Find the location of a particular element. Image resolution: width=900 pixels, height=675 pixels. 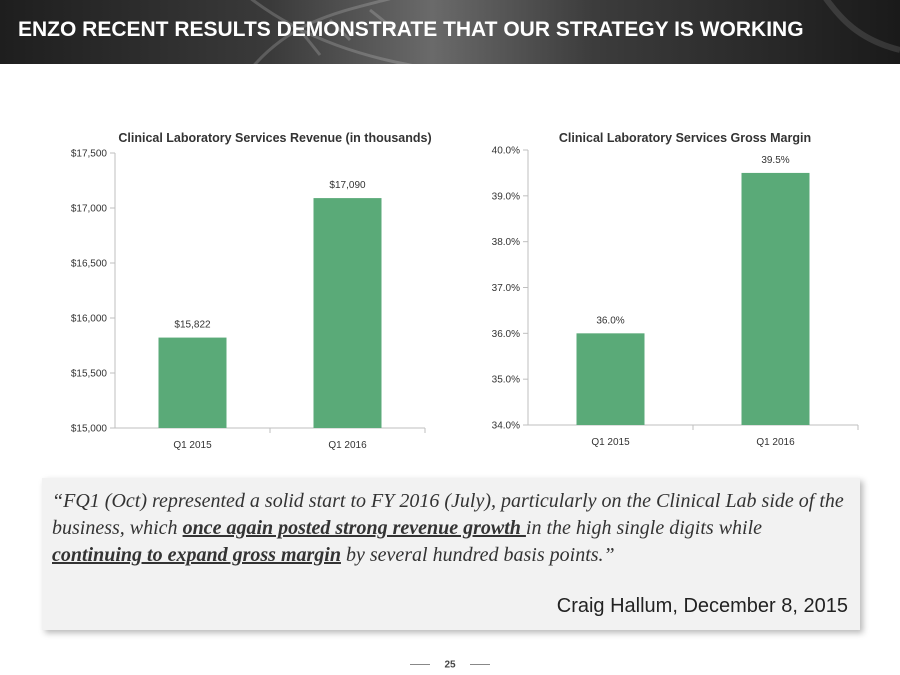

y-tick-label: 35.0% is located at coordinates (506, 380).